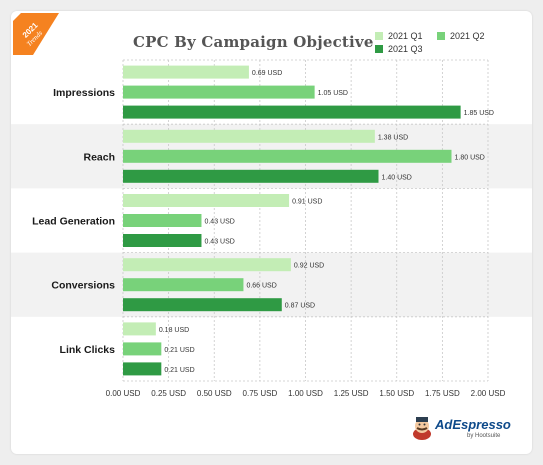 The image size is (543, 465). Describe the element at coordinates (405, 36) in the screenshot. I see `legend-label-q1: 2021 Q1` at that location.